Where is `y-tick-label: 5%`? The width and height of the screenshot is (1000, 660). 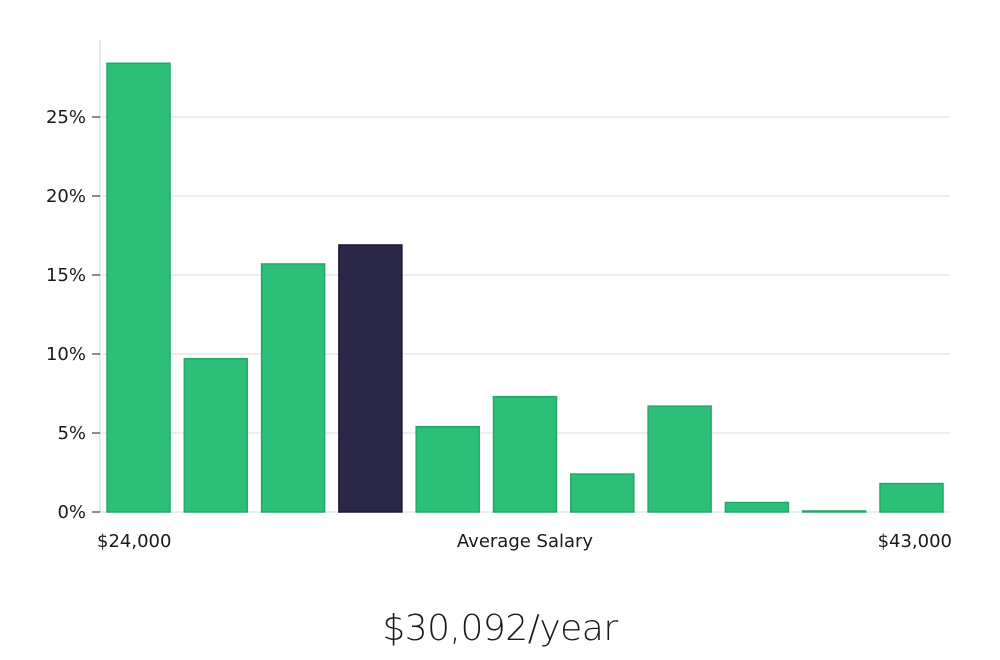
y-tick-label: 5% is located at coordinates (71, 433).